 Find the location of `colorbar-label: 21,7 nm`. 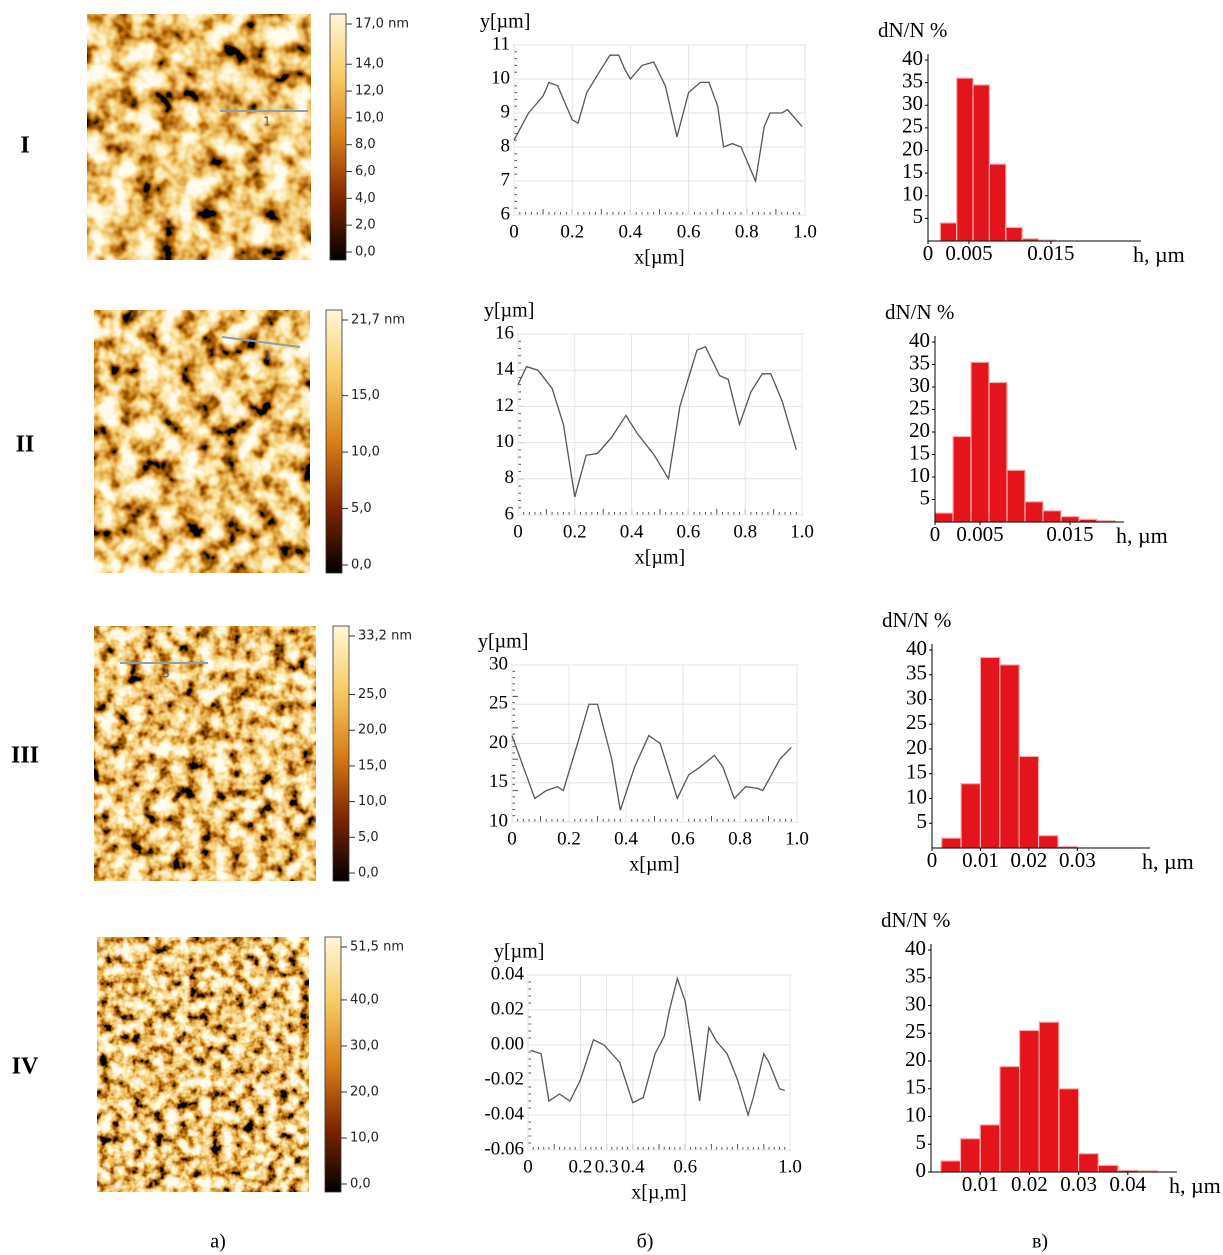

colorbar-label: 21,7 nm is located at coordinates (378, 320).